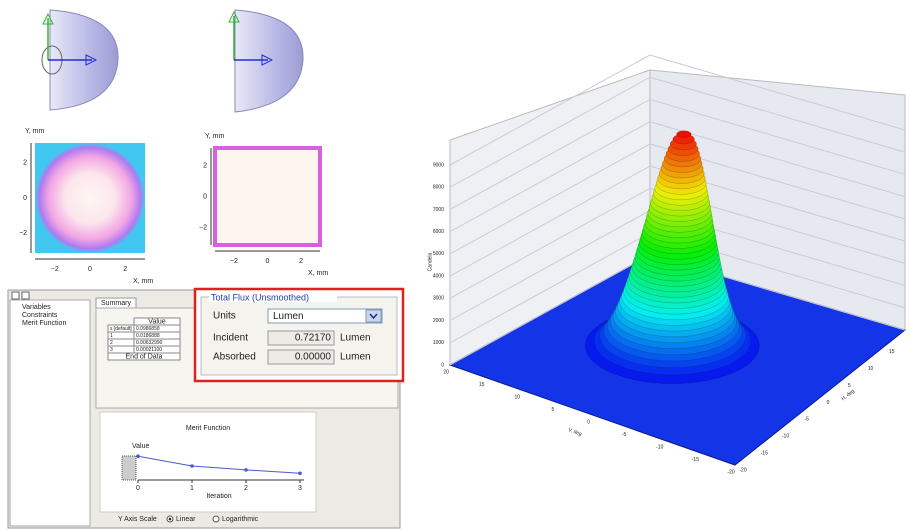 The height and width of the screenshot is (532, 910). I want to click on v-tick-label: -15, so click(695, 460).